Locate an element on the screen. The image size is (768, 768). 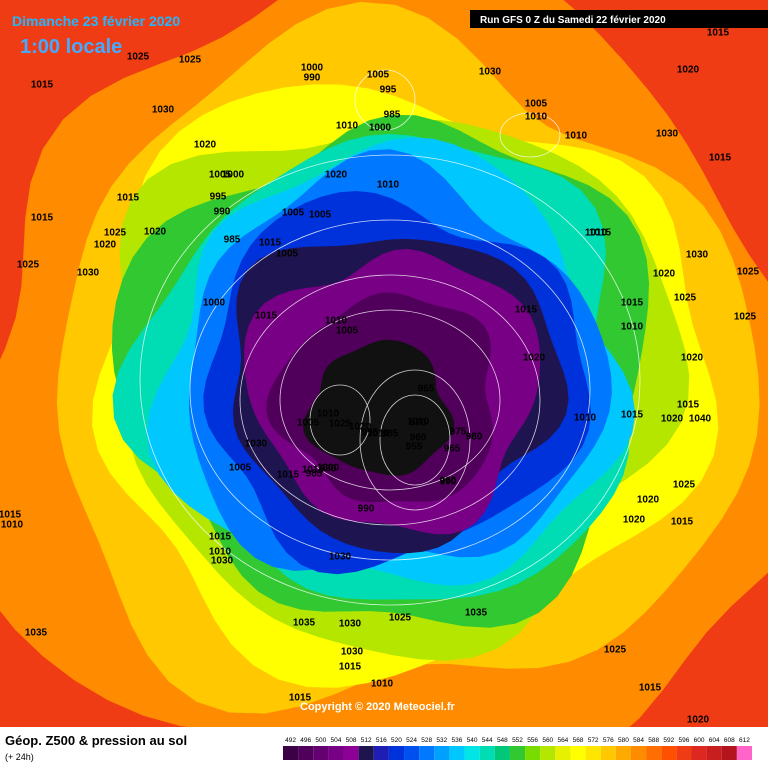
field-ring is located at coordinates (378, 407).